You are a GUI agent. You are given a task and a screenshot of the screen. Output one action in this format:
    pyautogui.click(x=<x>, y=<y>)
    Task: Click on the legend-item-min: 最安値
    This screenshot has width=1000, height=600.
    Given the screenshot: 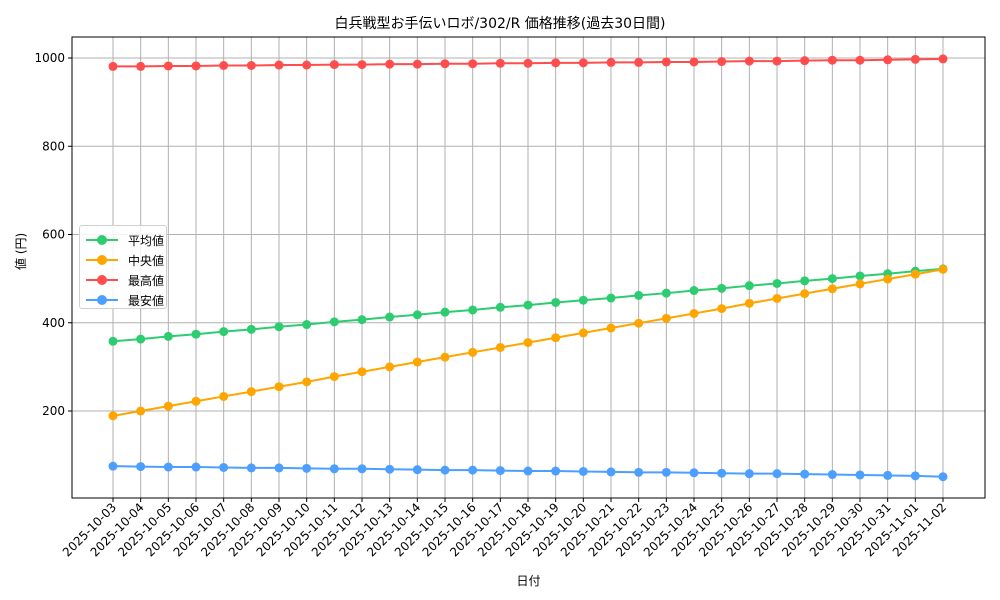 What is the action you would take?
    pyautogui.click(x=126, y=300)
    